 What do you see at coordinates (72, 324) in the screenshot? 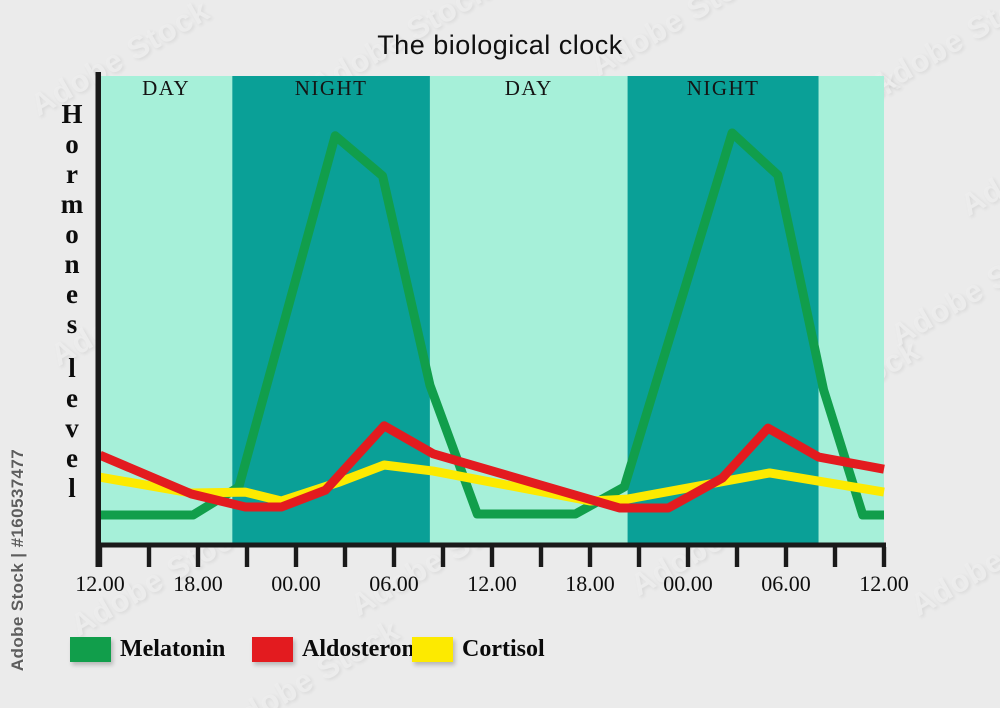
I see `y-axis-label-letter: s` at bounding box center [72, 324].